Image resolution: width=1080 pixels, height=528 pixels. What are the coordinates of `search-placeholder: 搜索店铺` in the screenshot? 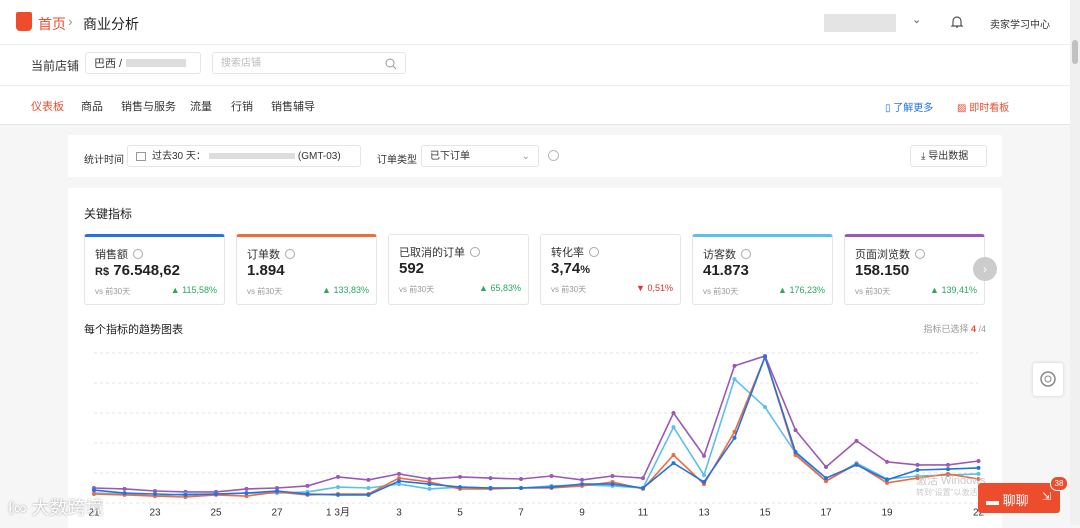 It's located at (241, 63).